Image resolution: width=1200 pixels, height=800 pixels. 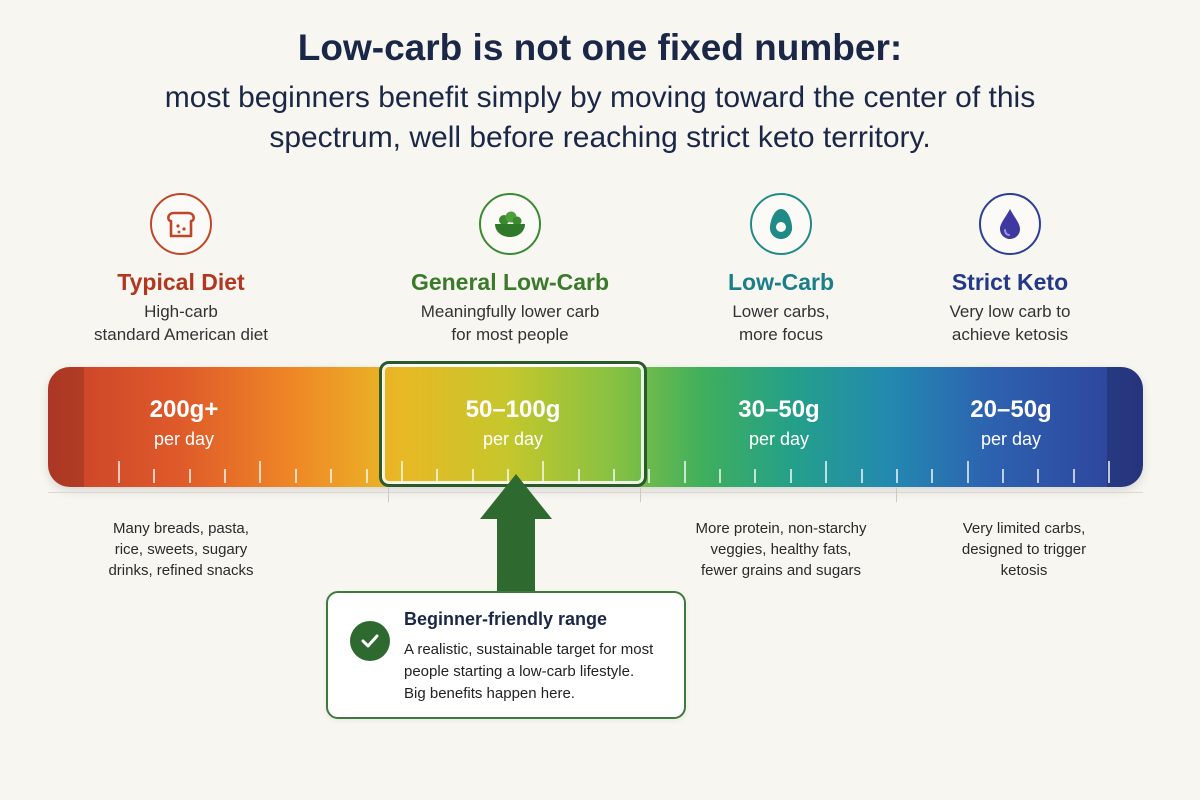 What do you see at coordinates (516, 496) in the screenshot?
I see `up-arrow-icon` at bounding box center [516, 496].